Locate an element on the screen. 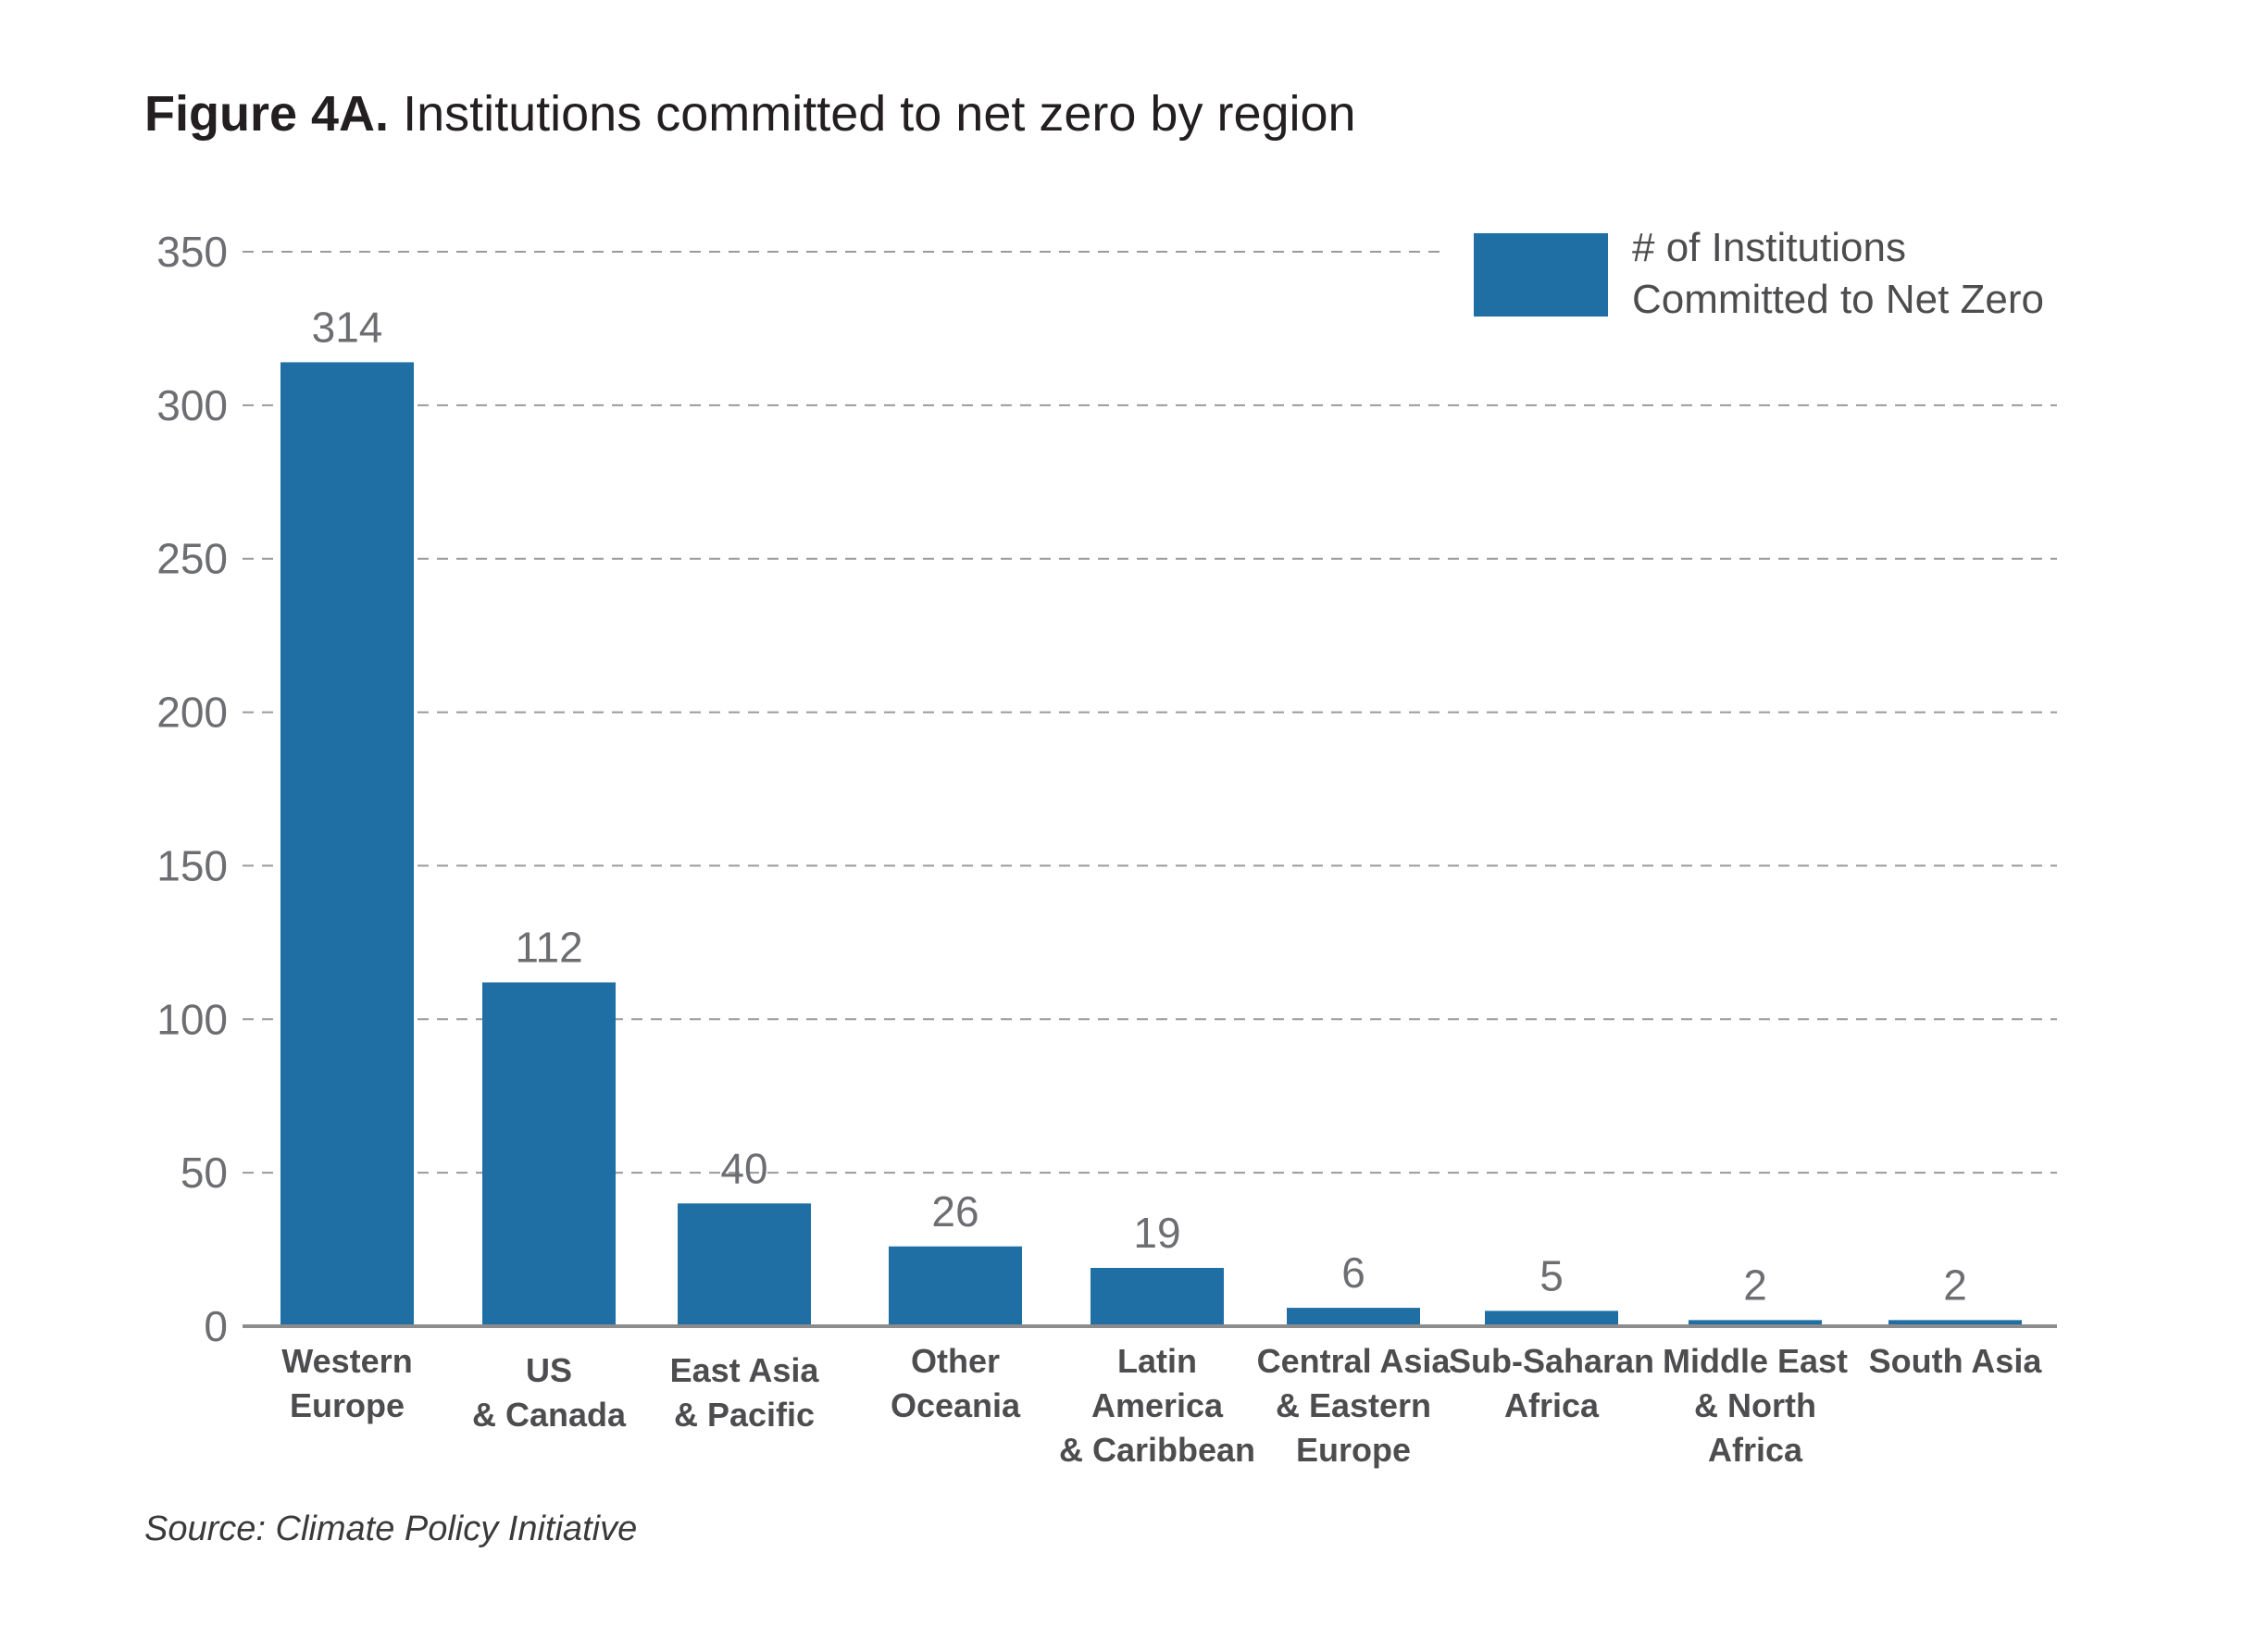  value-label: 112 is located at coordinates (548, 947).